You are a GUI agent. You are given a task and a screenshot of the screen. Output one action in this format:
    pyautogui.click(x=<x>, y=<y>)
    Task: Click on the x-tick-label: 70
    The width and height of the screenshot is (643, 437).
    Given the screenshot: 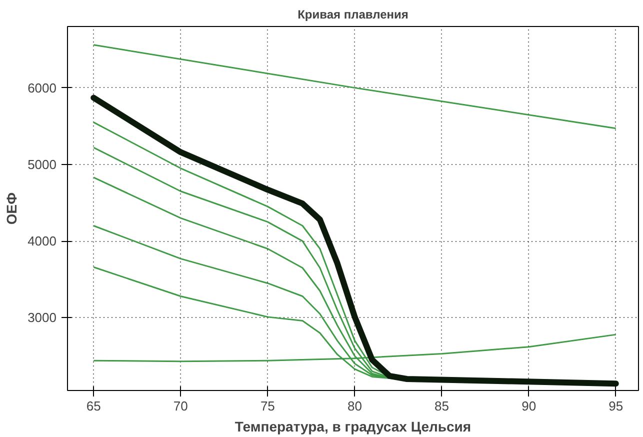 What is the action you would take?
    pyautogui.click(x=180, y=406)
    